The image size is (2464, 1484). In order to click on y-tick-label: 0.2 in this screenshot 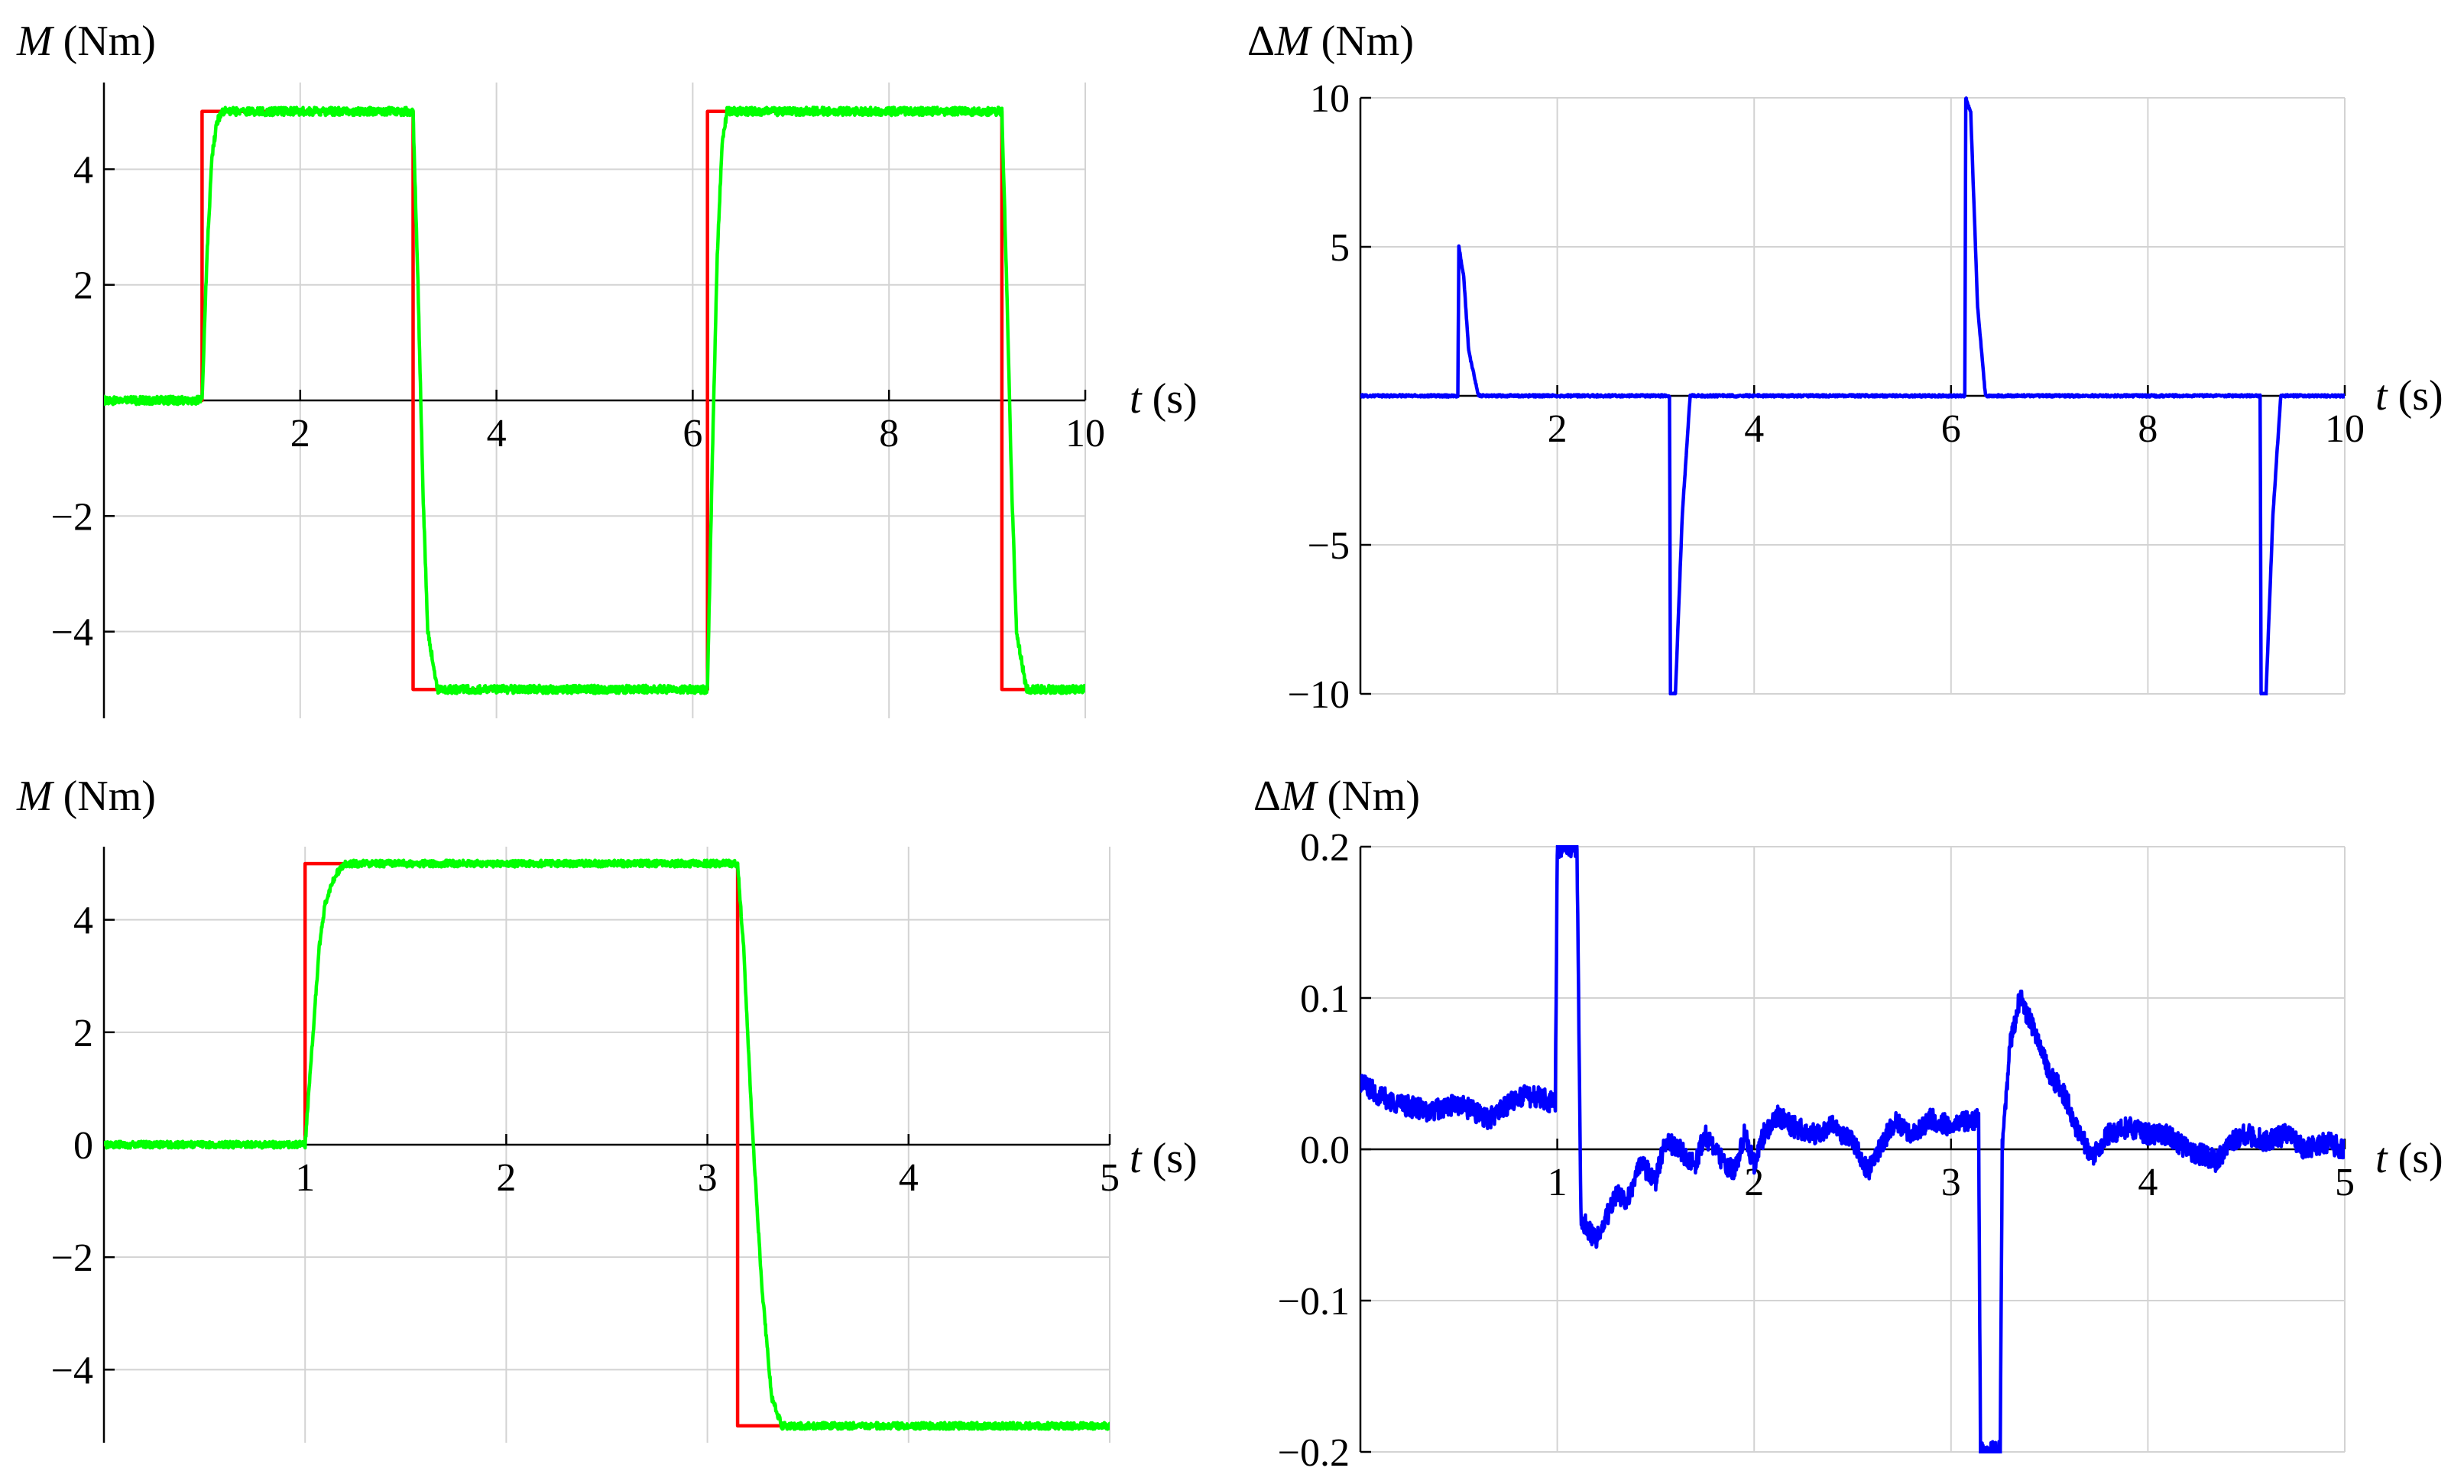, I will do `click(1325, 848)`.